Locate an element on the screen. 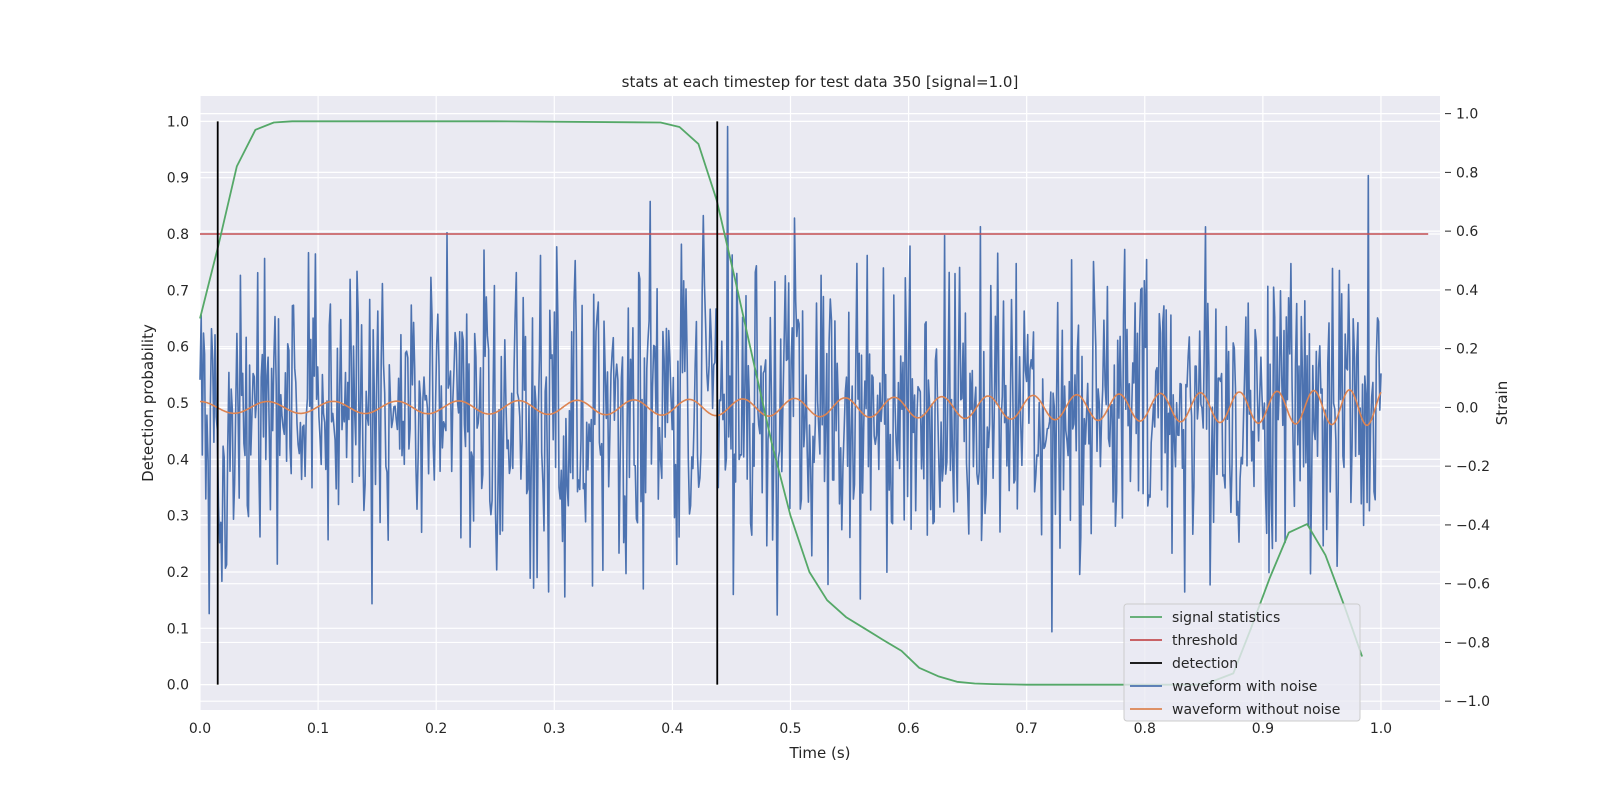 The height and width of the screenshot is (800, 1600). y-tick-label-right: −0.2 is located at coordinates (1473, 467).